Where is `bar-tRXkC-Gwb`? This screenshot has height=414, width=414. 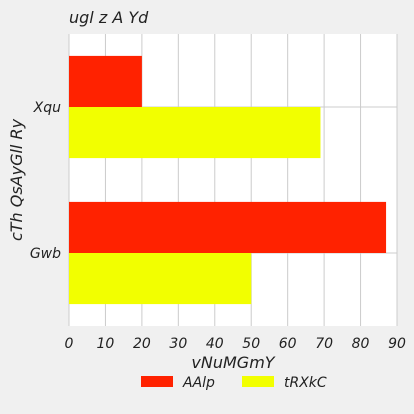 bar-tRXkC-Gwb is located at coordinates (160, 278).